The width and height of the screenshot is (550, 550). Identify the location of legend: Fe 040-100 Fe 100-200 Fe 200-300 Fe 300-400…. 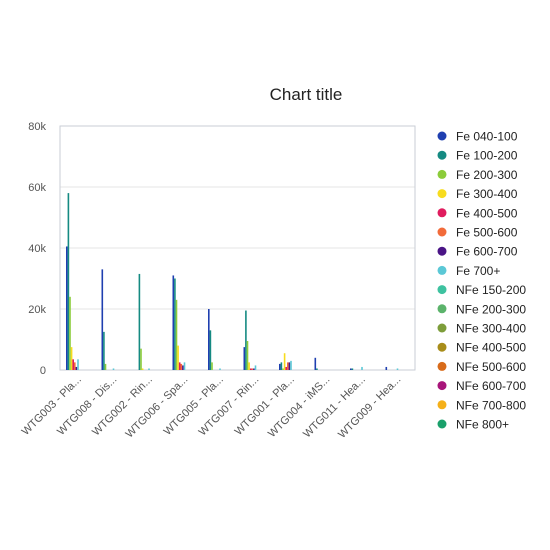
(482, 281).